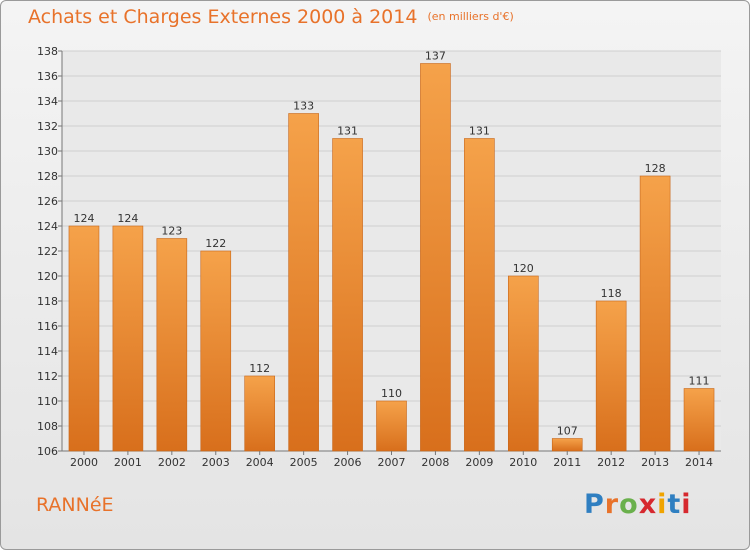  Describe the element at coordinates (348, 462) in the screenshot. I see `x-tick-label: 2006` at that location.